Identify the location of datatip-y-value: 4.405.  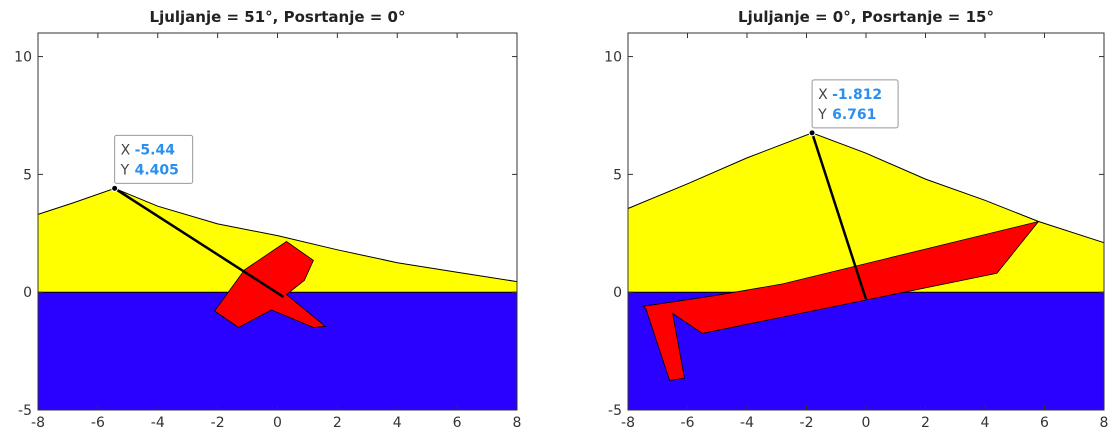
(157, 170).